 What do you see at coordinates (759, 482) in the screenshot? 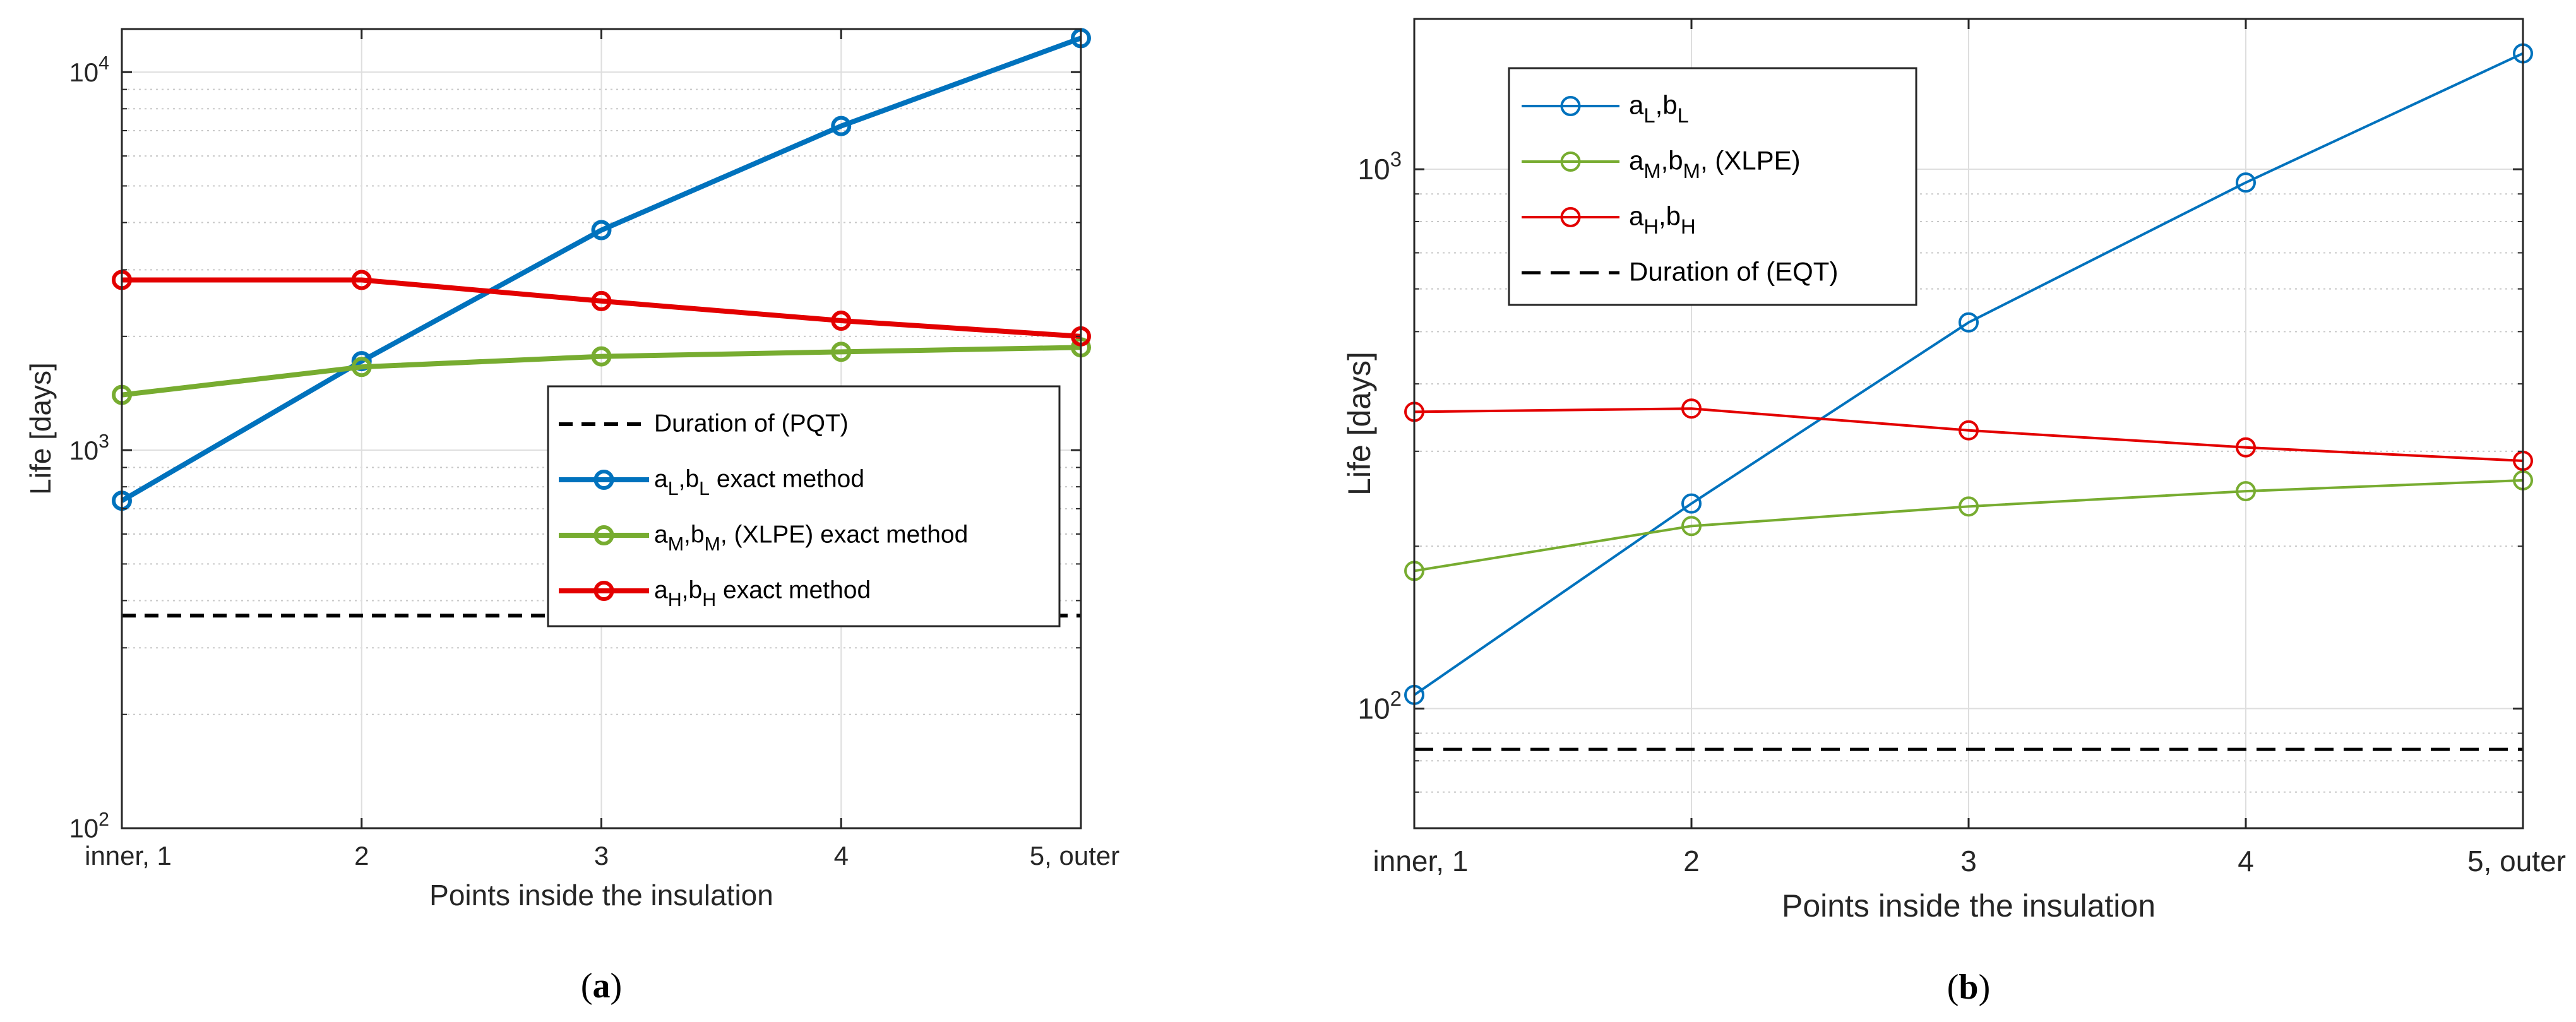
I see `legend-label: aL,bL exact method` at bounding box center [759, 482].